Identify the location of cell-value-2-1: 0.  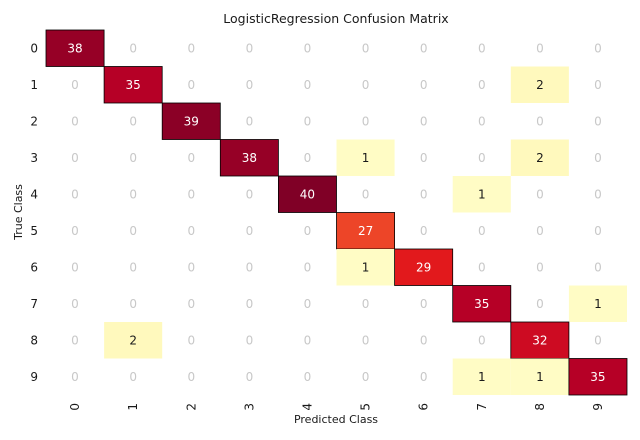
(133, 121).